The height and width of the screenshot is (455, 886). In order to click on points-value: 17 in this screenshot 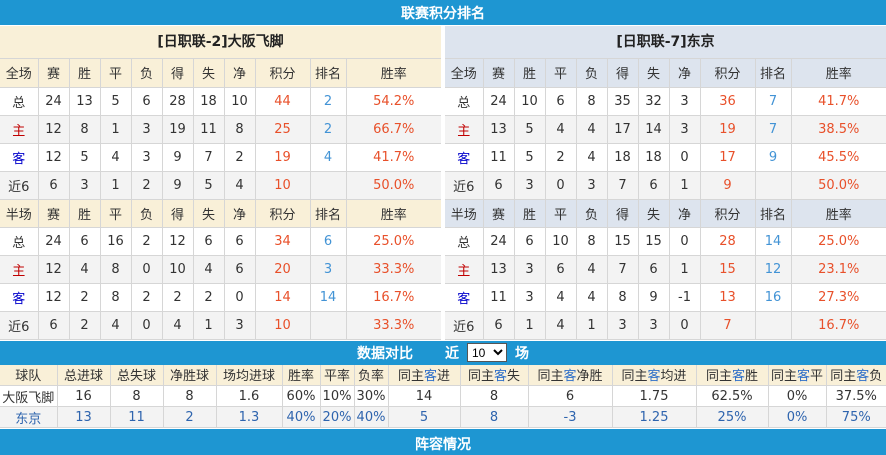, I will do `click(728, 157)`.